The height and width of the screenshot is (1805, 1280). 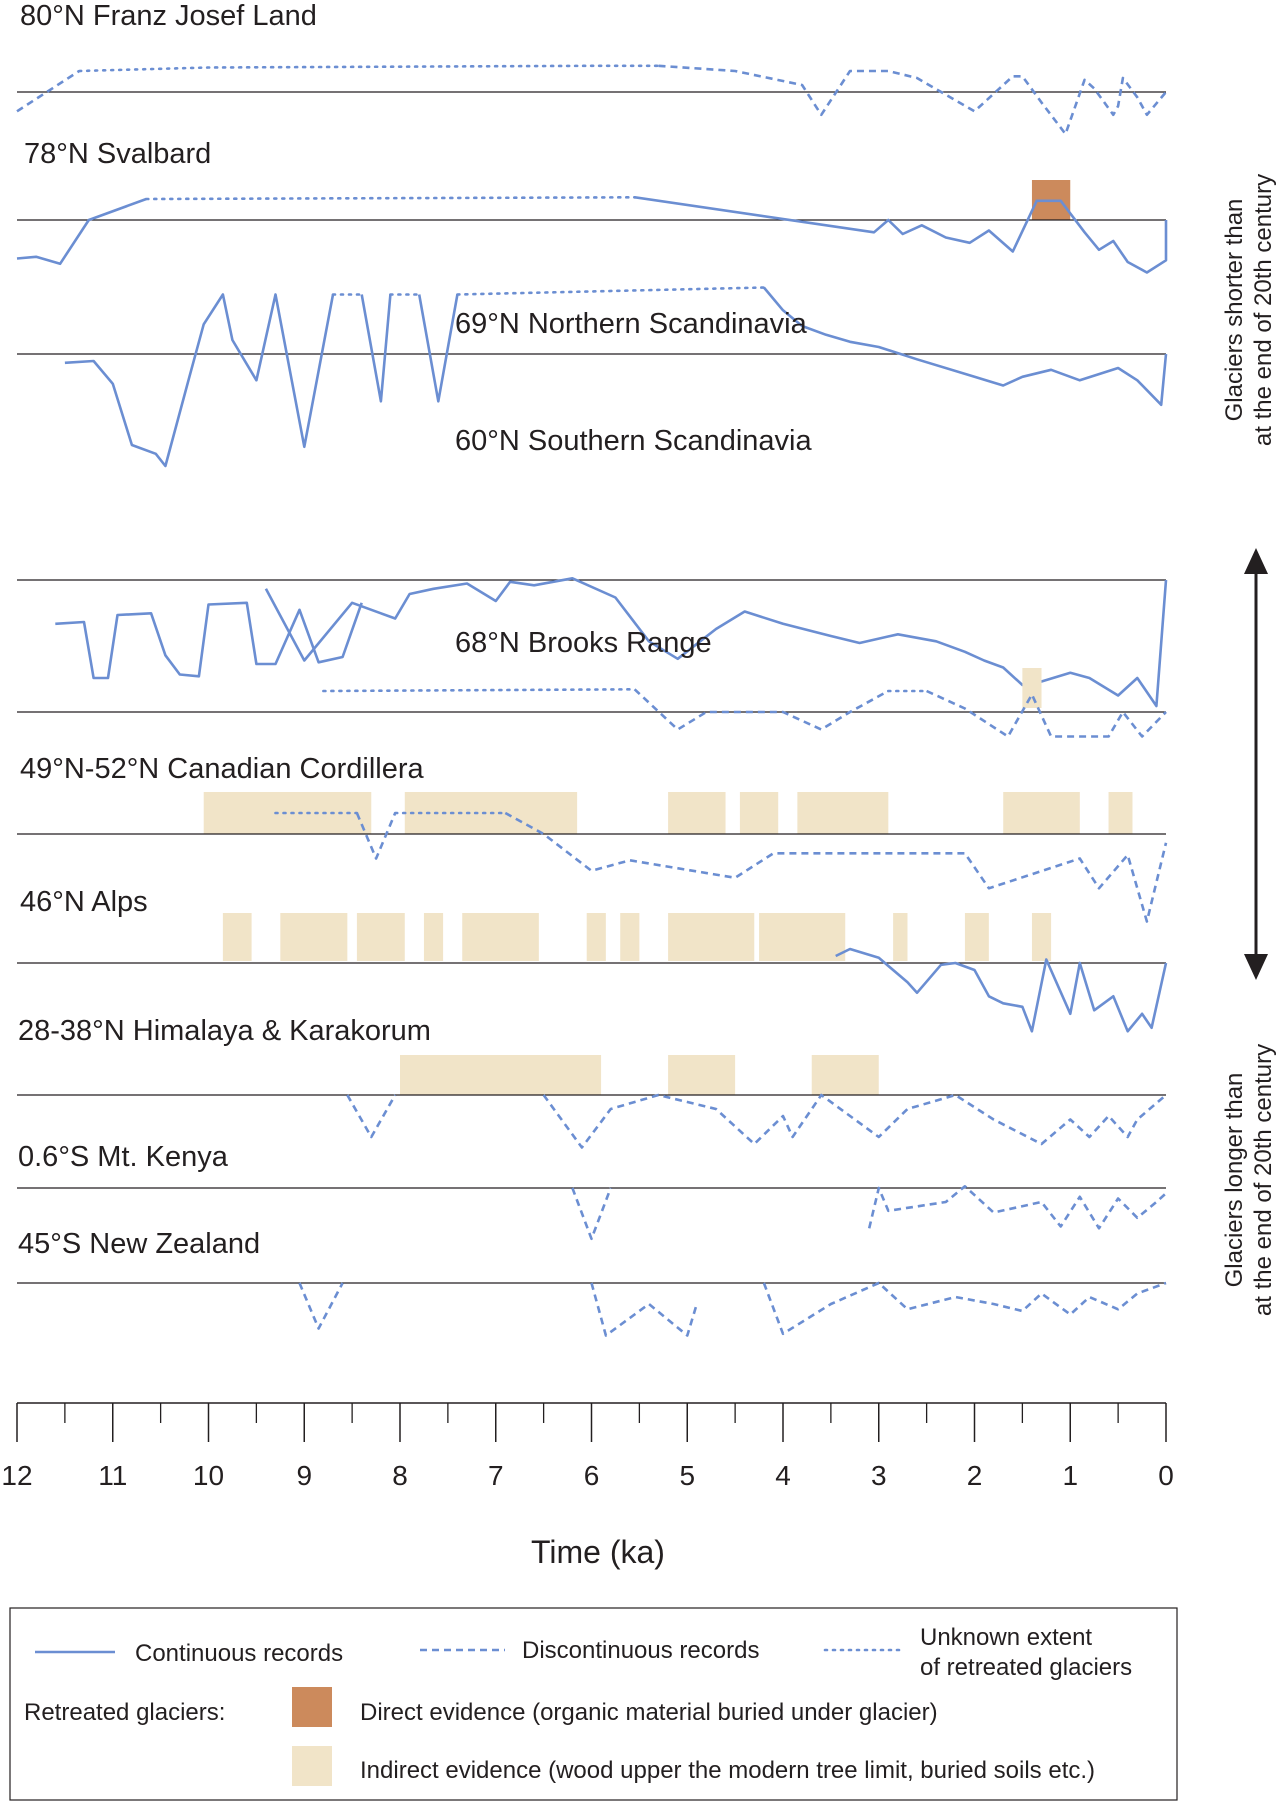 I want to click on region-label: 80°N Franz Josef Land, so click(x=168, y=16).